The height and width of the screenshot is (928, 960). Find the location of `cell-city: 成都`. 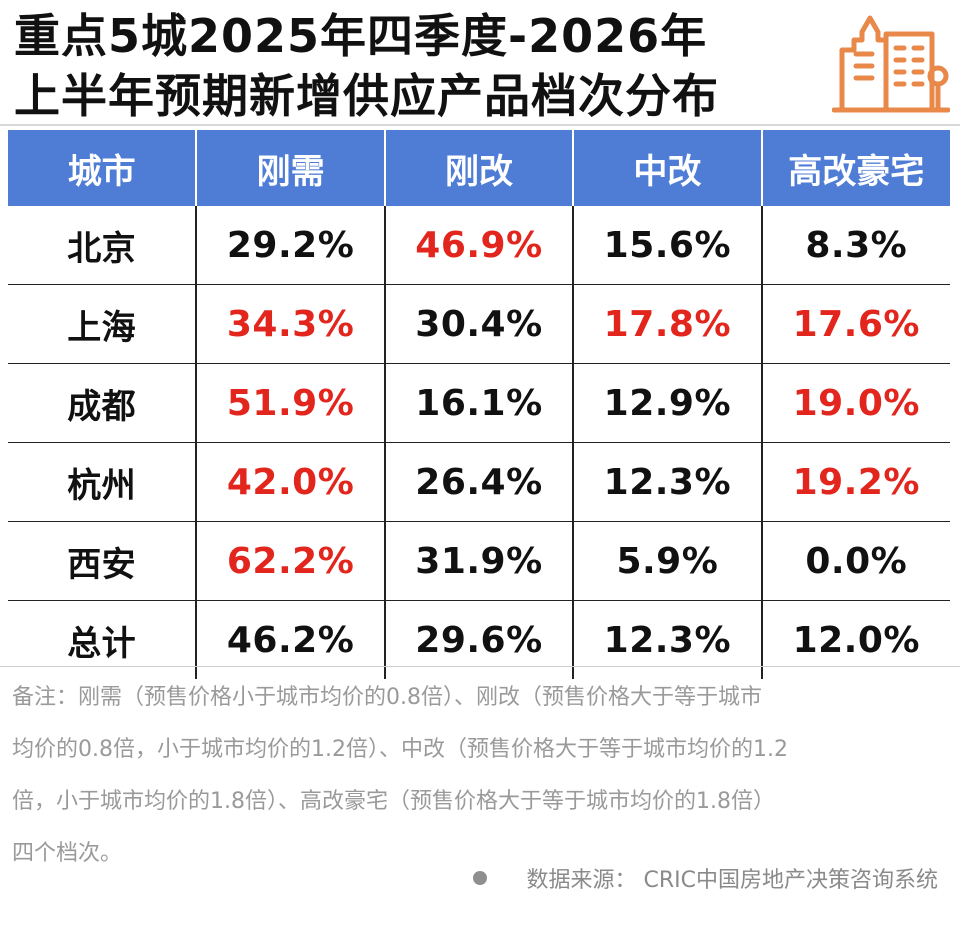

cell-city: 成都 is located at coordinates (102, 403).